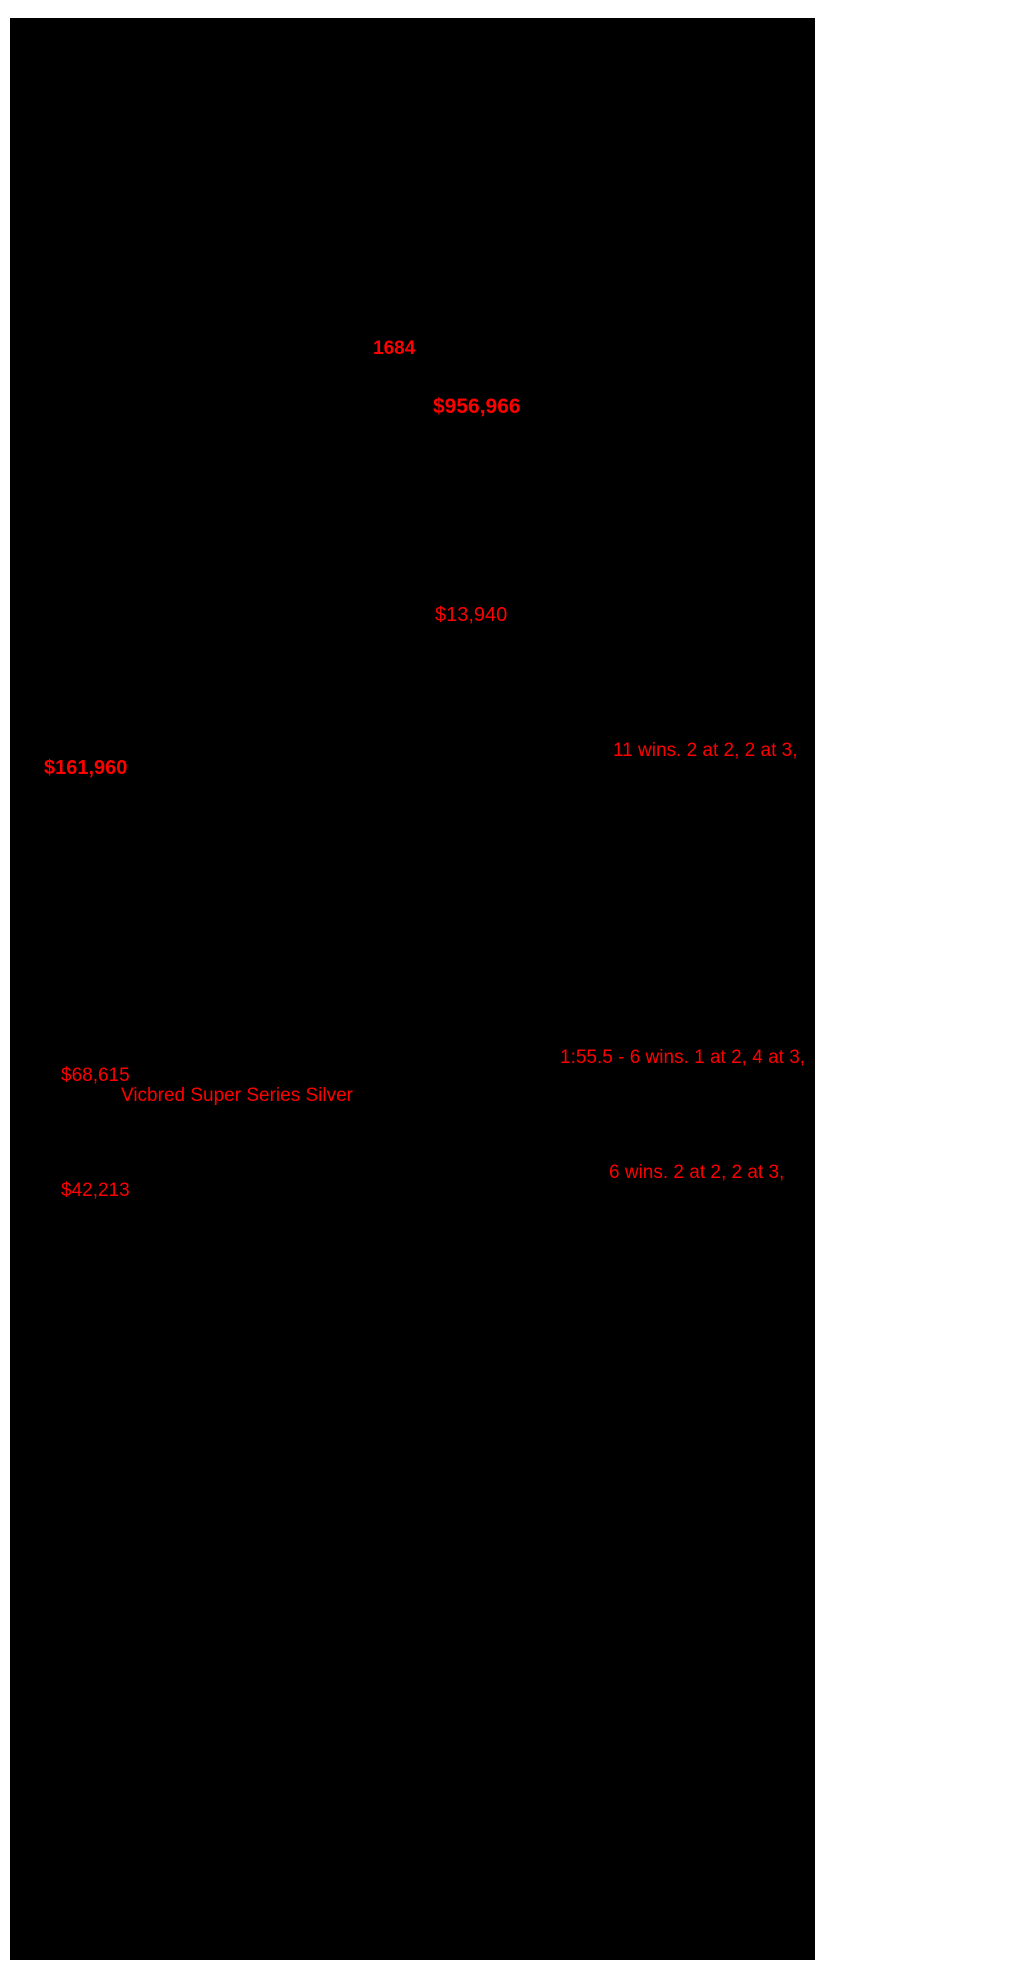  What do you see at coordinates (95, 1075) in the screenshot?
I see `earnings-value-c: $68,615` at bounding box center [95, 1075].